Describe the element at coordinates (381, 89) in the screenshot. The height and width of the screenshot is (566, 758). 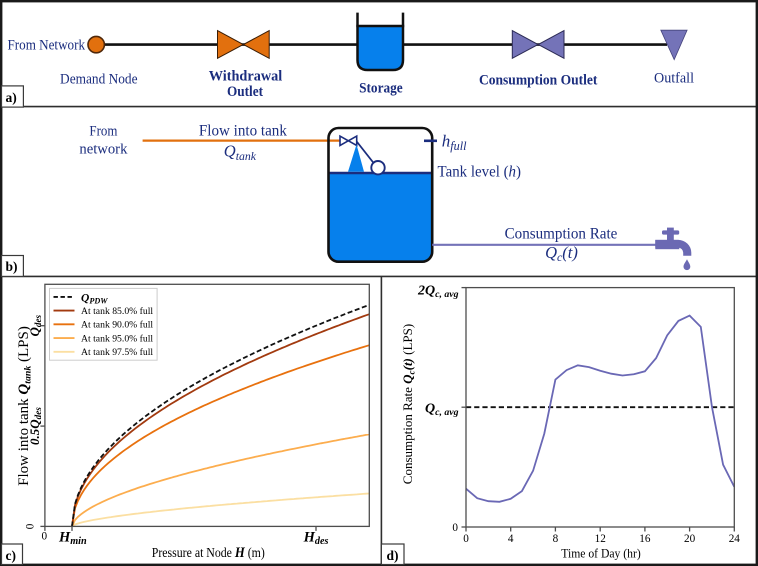
I see `svg-text: Storage` at that location.